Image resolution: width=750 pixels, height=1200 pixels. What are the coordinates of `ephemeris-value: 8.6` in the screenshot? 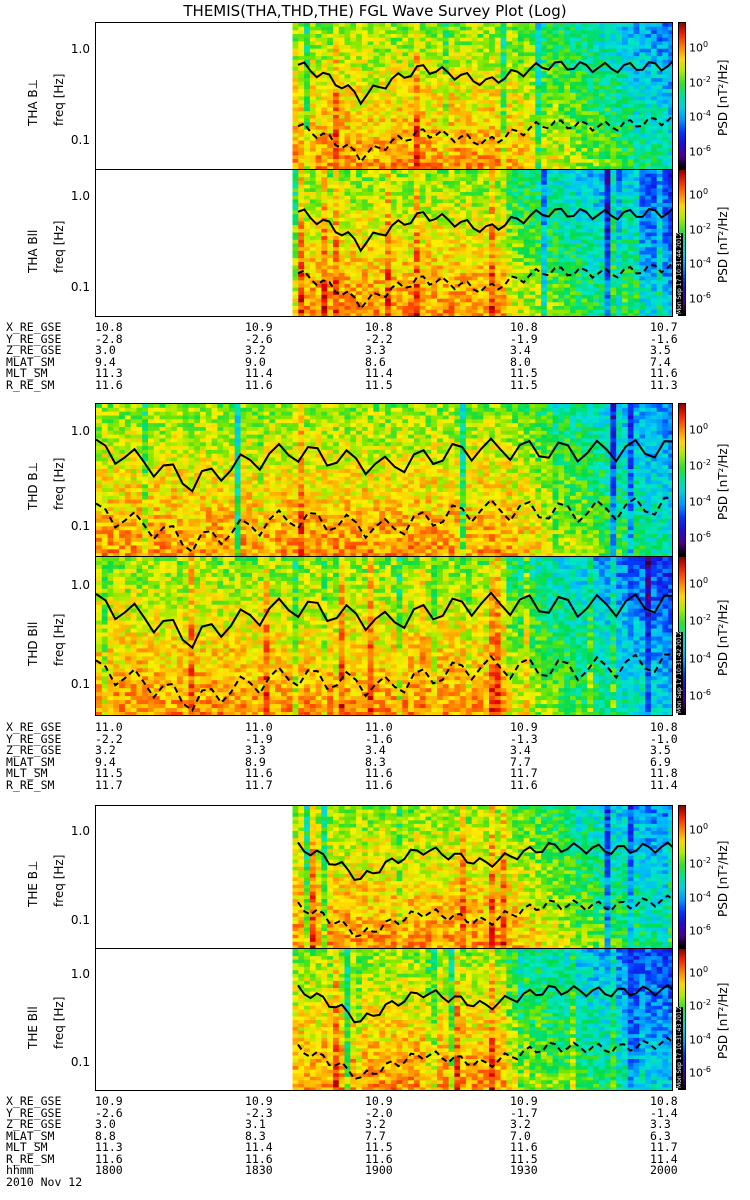 It's located at (375, 361).